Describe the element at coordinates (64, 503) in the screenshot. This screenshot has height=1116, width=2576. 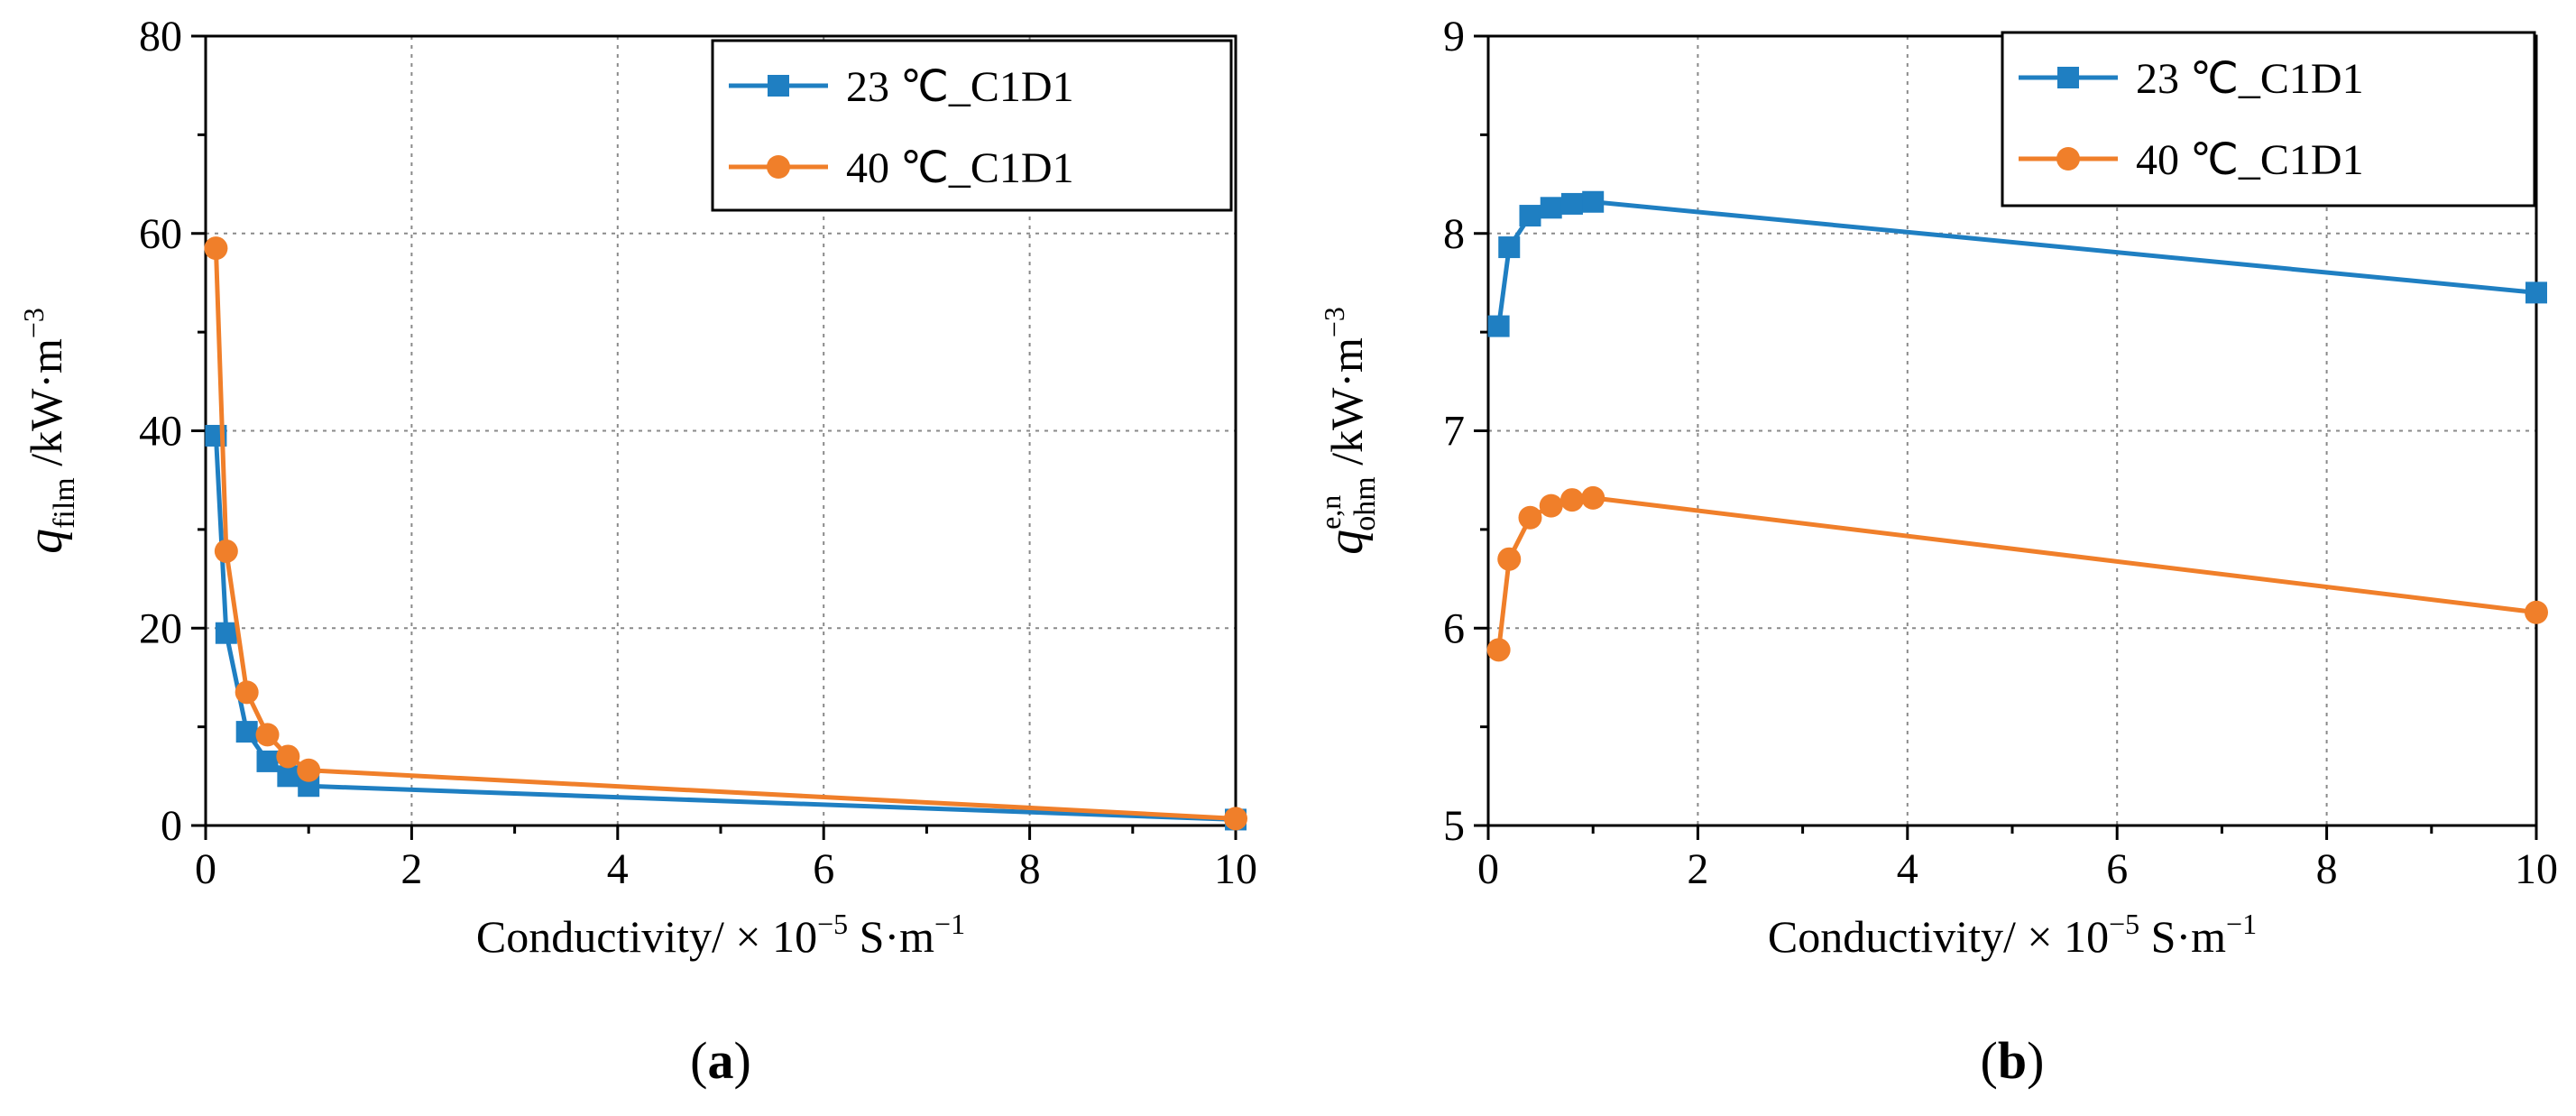
I see `y-axis-title-subscript: film` at that location.